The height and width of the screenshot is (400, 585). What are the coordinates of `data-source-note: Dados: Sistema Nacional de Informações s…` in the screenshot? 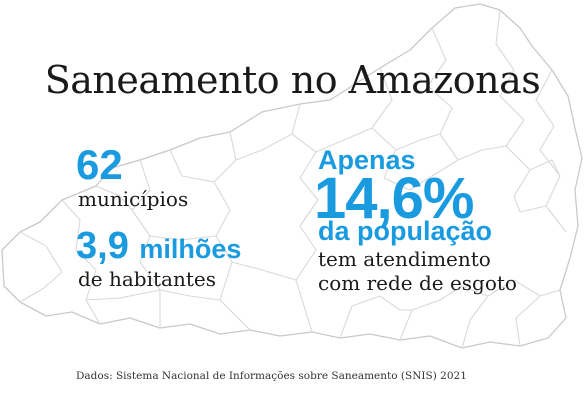 It's located at (271, 376).